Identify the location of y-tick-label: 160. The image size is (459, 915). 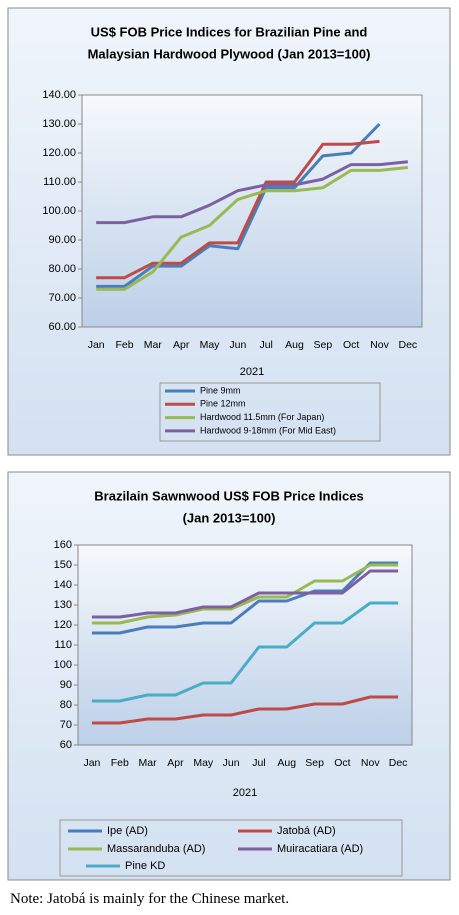
(63, 545).